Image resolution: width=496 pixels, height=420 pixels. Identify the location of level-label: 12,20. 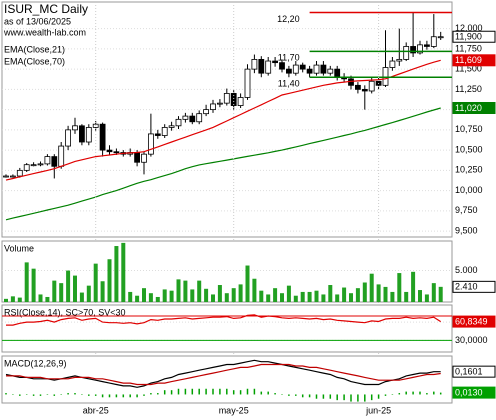
(288, 19).